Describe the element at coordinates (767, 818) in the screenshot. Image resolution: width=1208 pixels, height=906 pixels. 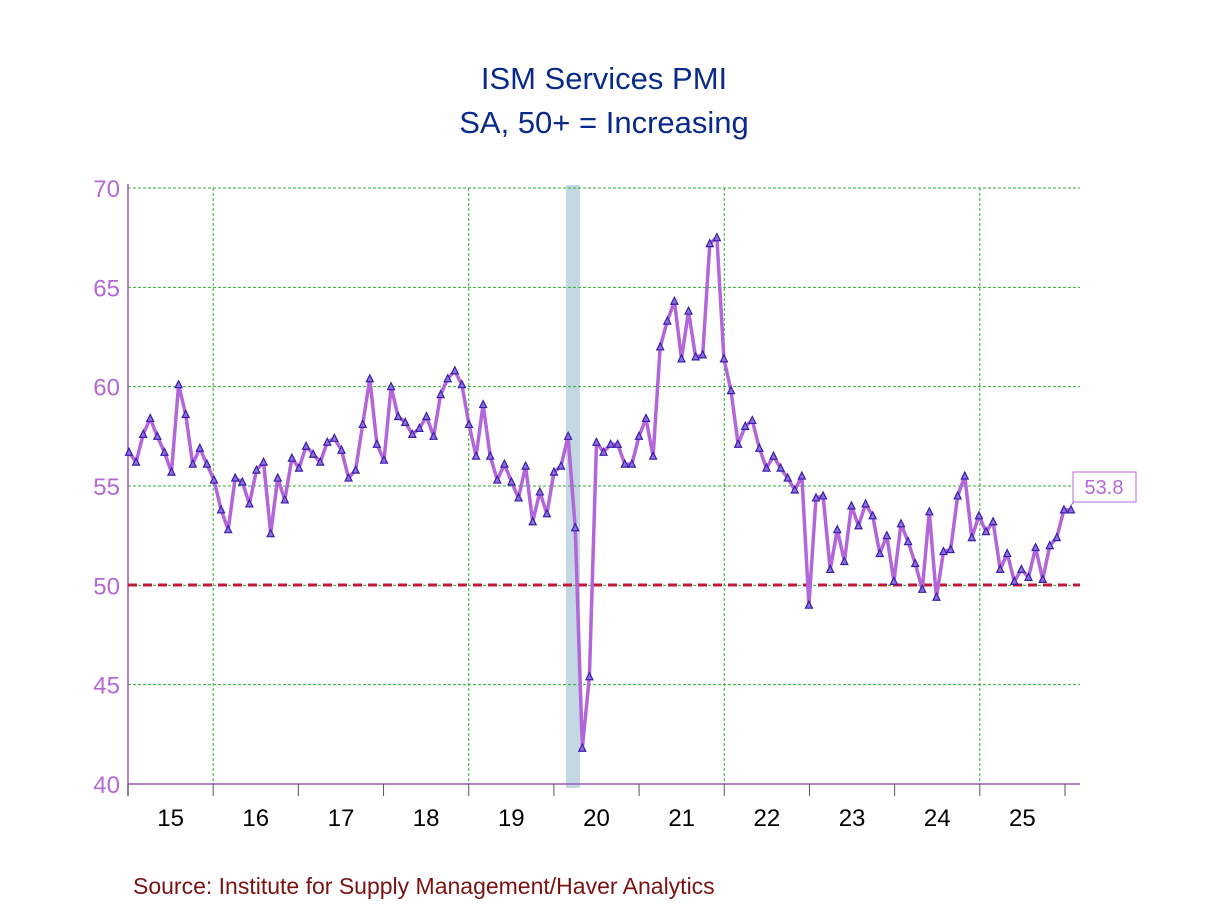
I see `x-tick-label: 22` at that location.